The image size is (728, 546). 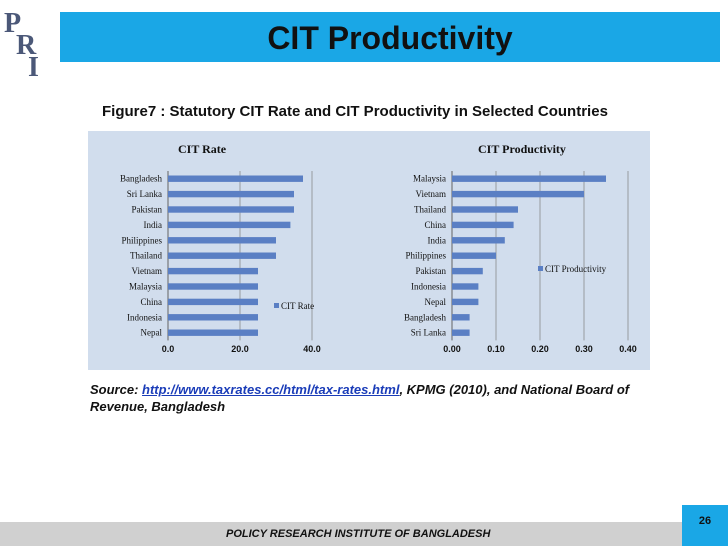 What do you see at coordinates (276, 305) in the screenshot?
I see `cit-rate-legend-swatch` at bounding box center [276, 305].